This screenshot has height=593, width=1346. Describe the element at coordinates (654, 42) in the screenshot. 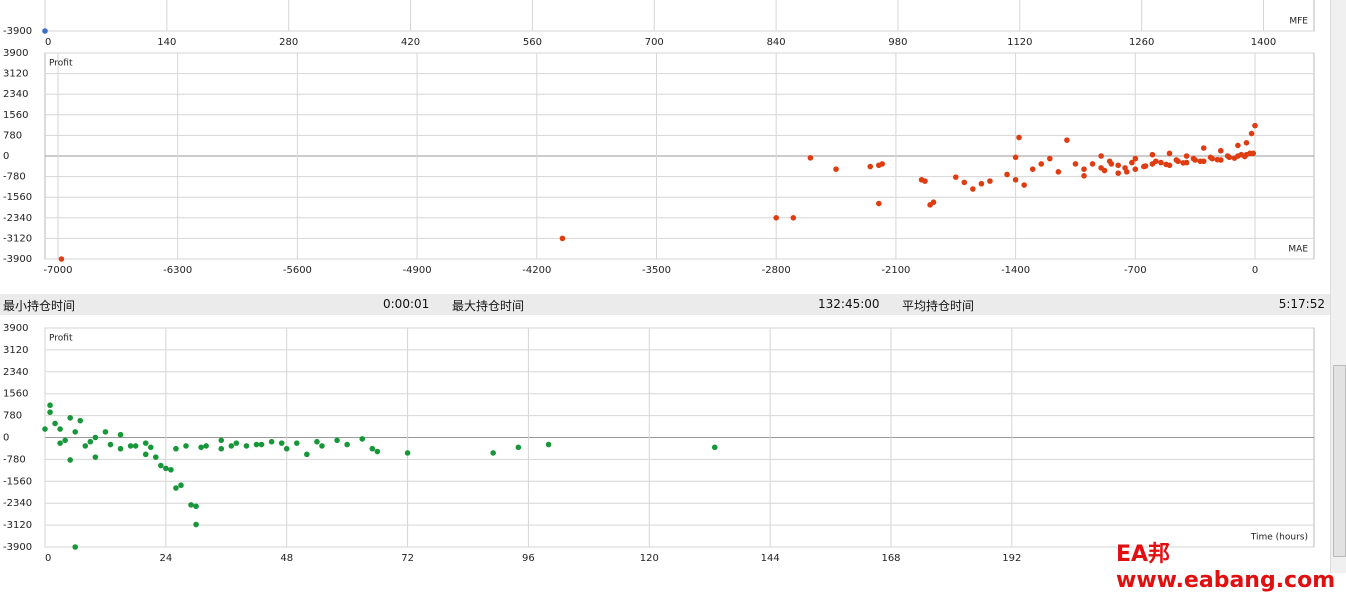

I see `x-tick-label: 700` at that location.